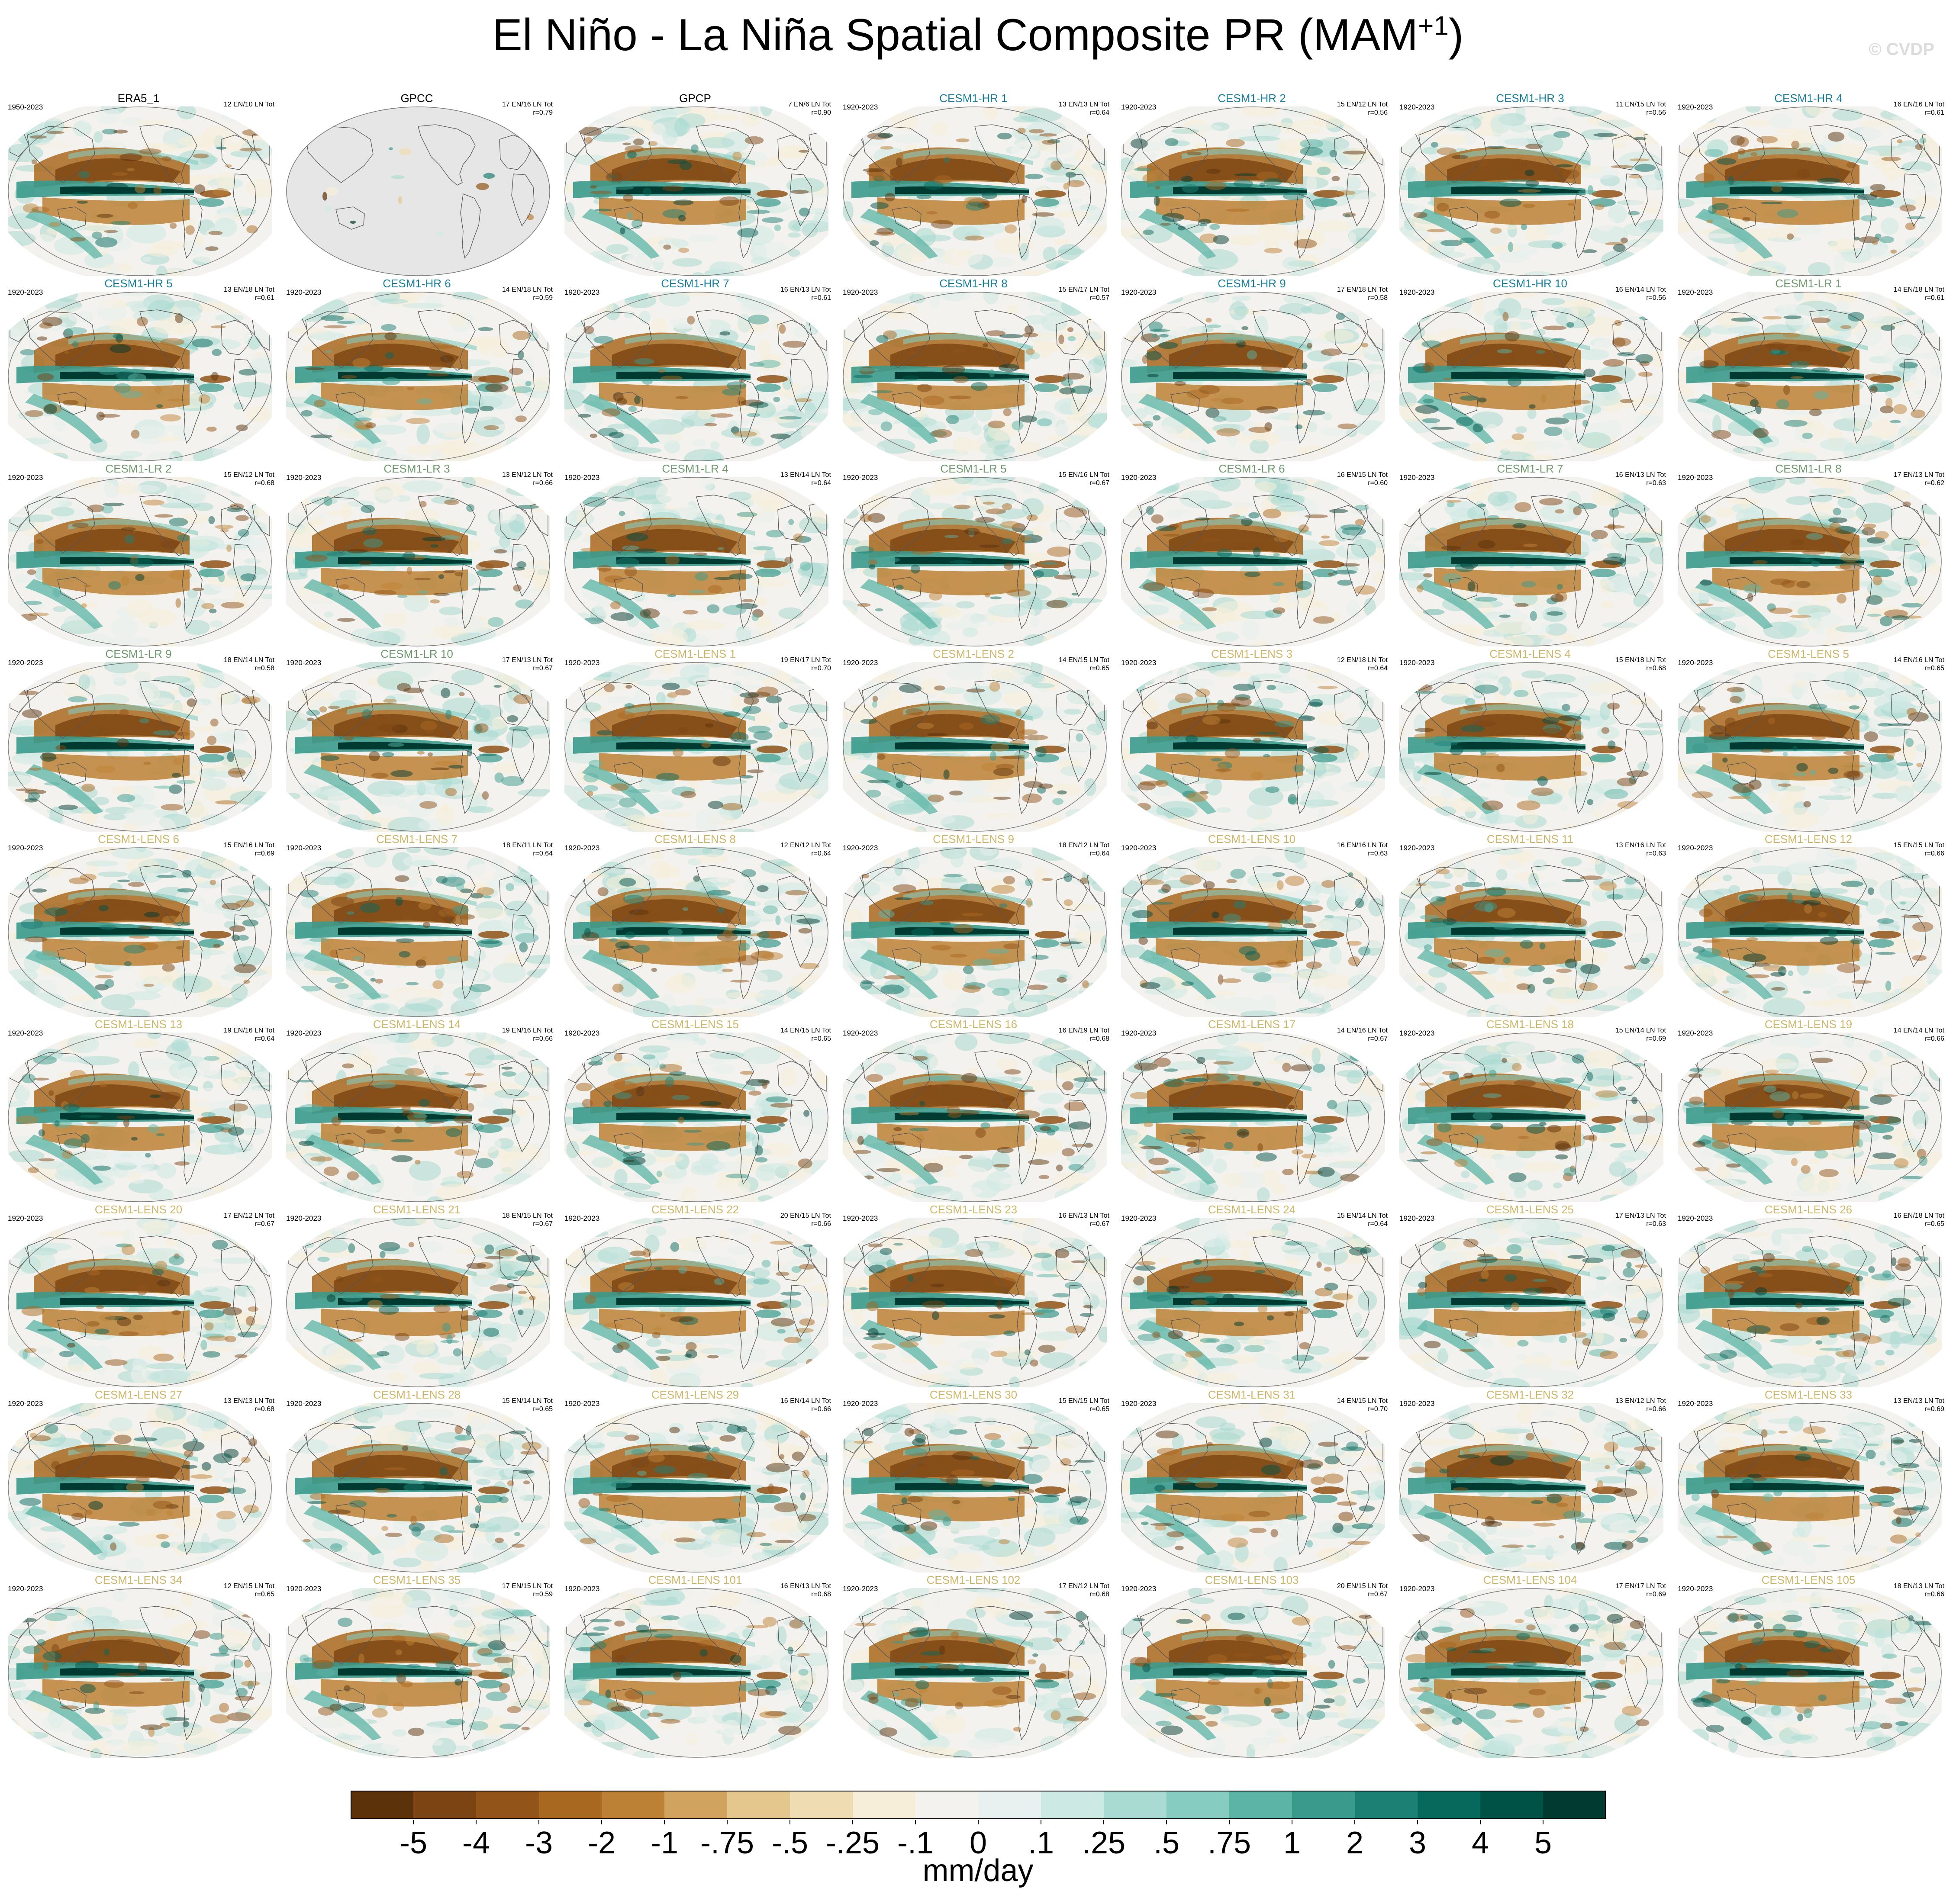 The width and height of the screenshot is (1956, 1904). Describe the element at coordinates (1252, 1209) in the screenshot. I see `panel-title: CESM1-LENS 24` at that location.